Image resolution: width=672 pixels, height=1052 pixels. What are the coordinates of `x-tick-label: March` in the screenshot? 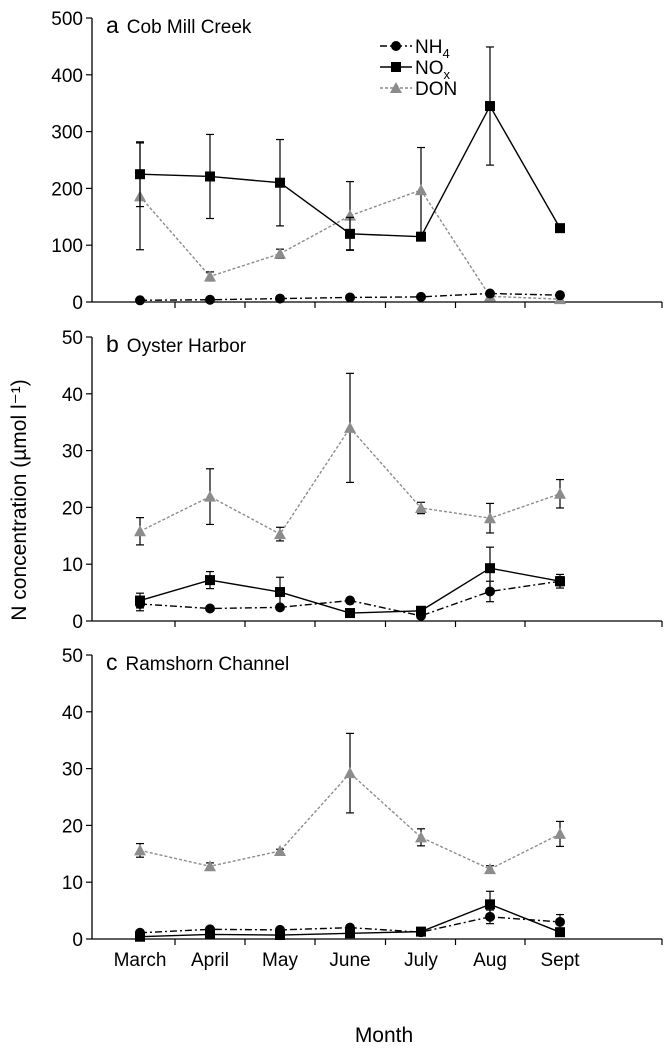 It's located at (140, 960).